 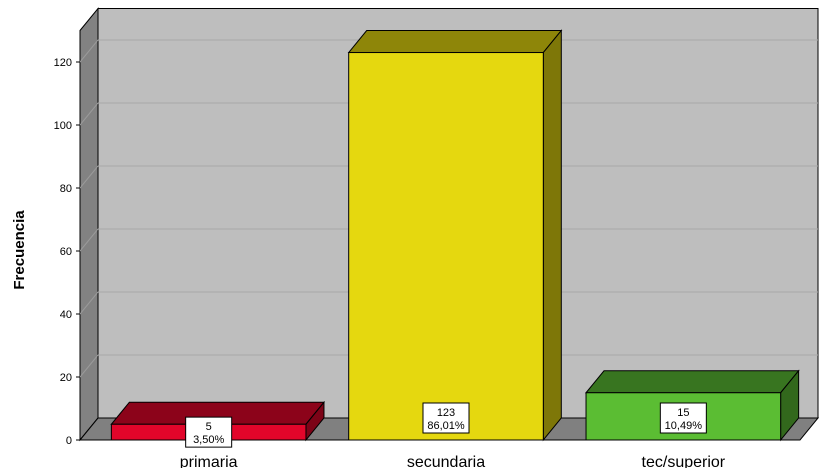 What do you see at coordinates (63, 126) in the screenshot?
I see `y-tick-label: 100` at bounding box center [63, 126].